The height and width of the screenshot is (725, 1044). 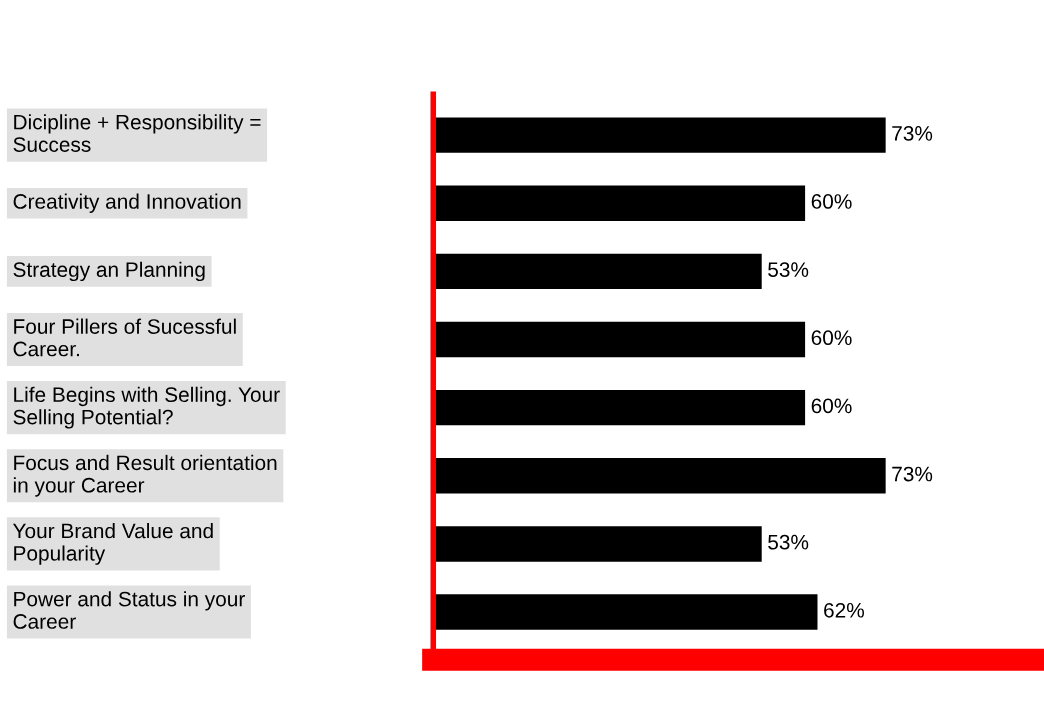 I want to click on y-tick-label: Focus and Result orientation in your Career, so click(x=145, y=475).